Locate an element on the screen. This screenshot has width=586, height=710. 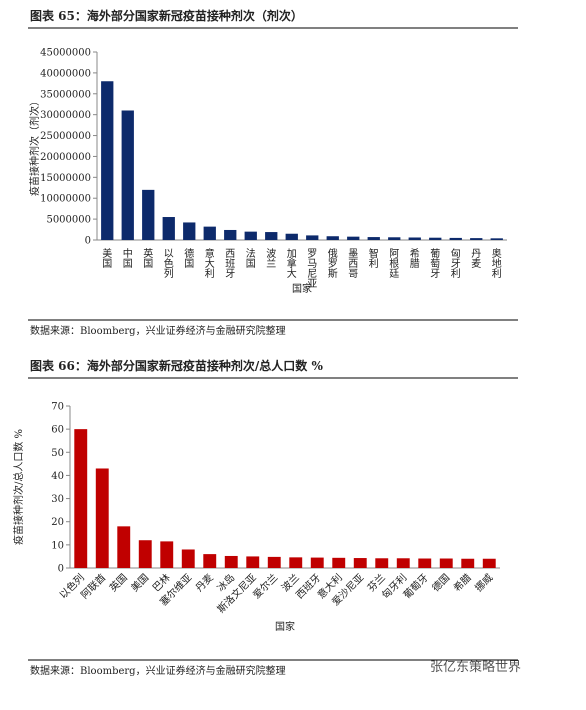
x-tick-label: 爱尔兰 is located at coordinates (265, 586).